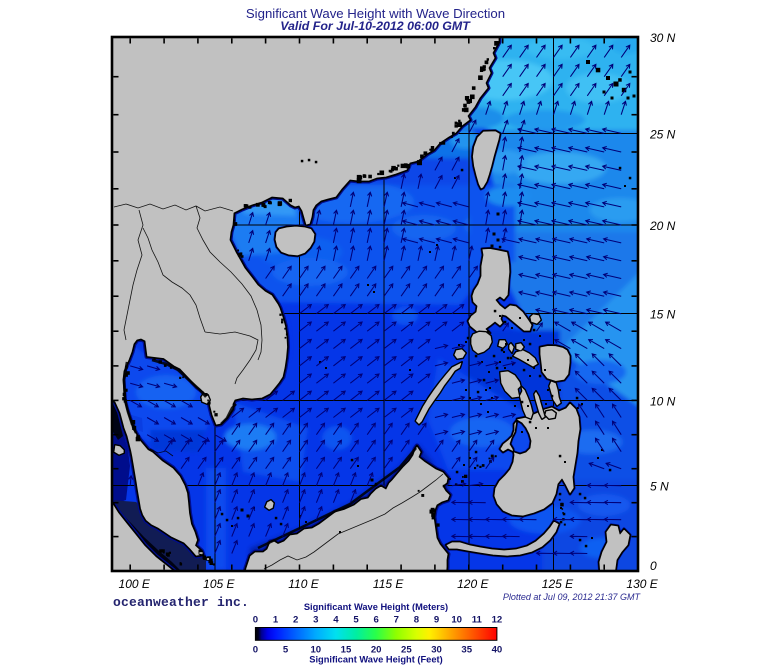 This screenshot has width=775, height=665. Describe the element at coordinates (662, 226) in the screenshot. I see `svg-text: 20 N` at that location.